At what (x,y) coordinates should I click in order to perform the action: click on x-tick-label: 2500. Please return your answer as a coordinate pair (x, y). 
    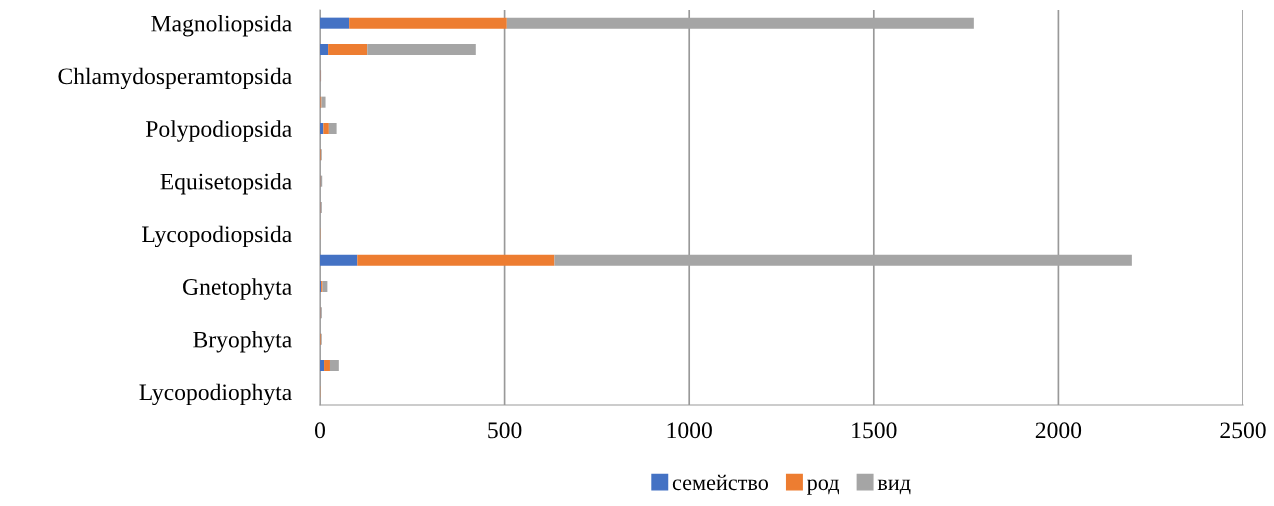
    Looking at the image, I should click on (1243, 430).